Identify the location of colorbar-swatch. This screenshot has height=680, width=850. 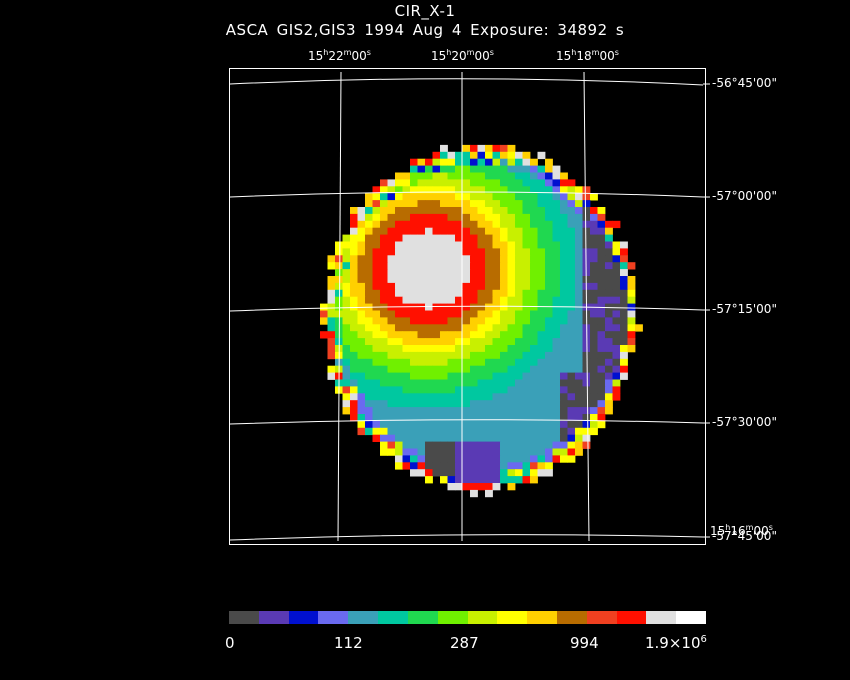
(453, 617).